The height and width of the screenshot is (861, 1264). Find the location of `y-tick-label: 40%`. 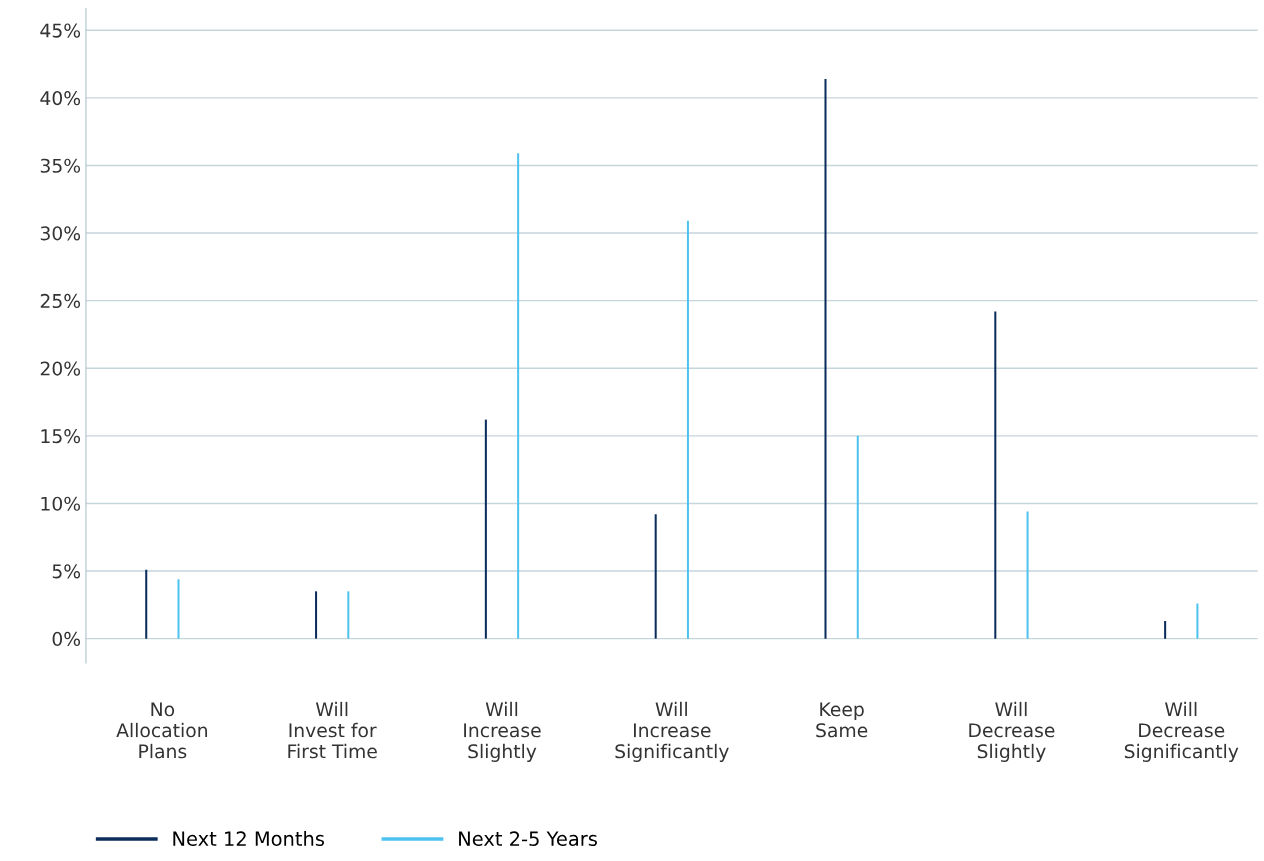

y-tick-label: 40% is located at coordinates (60, 98).